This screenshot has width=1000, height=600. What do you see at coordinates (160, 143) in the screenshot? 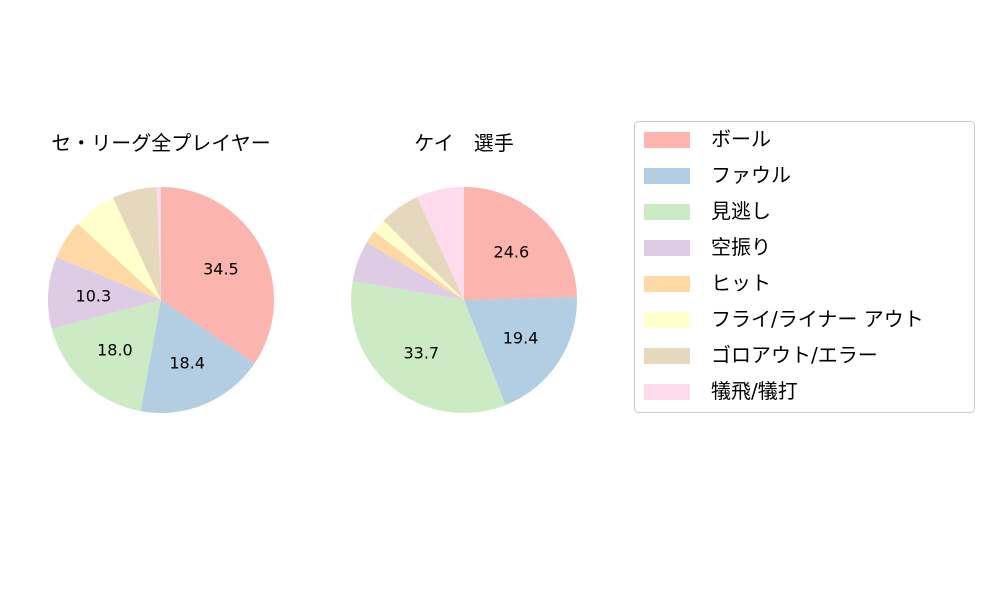
I see `pie-title: セ・リーグ全プレイヤー` at bounding box center [160, 143].